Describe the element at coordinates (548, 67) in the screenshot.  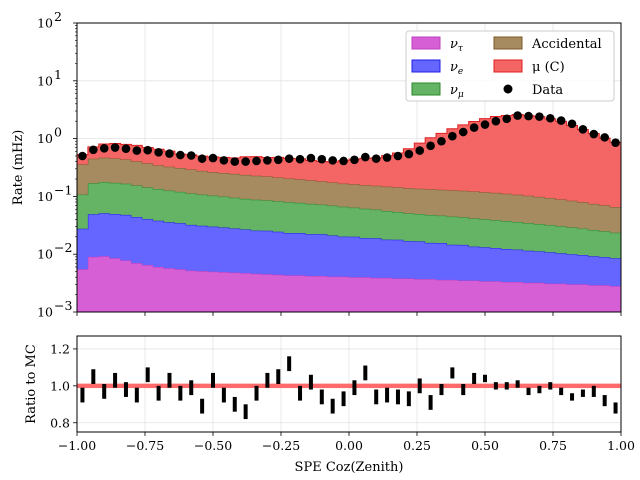
I see `legend-label: μ (C)` at that location.